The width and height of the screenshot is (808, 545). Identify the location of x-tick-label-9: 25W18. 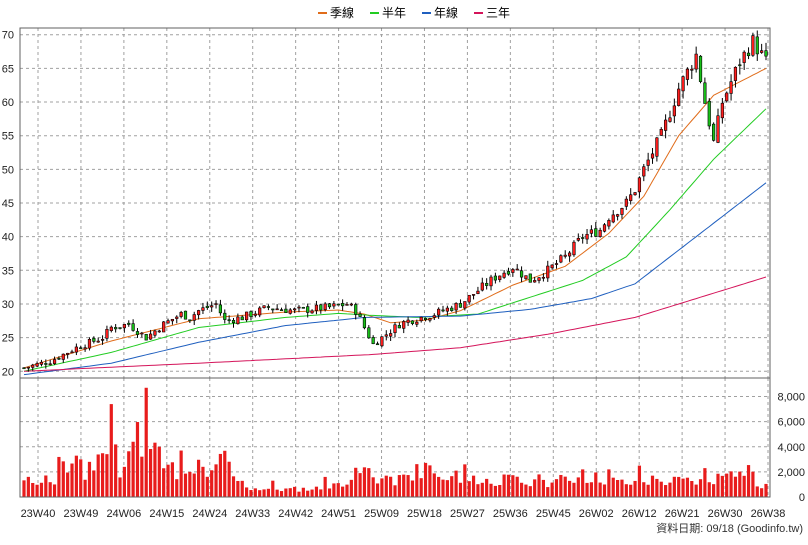
(424, 514).